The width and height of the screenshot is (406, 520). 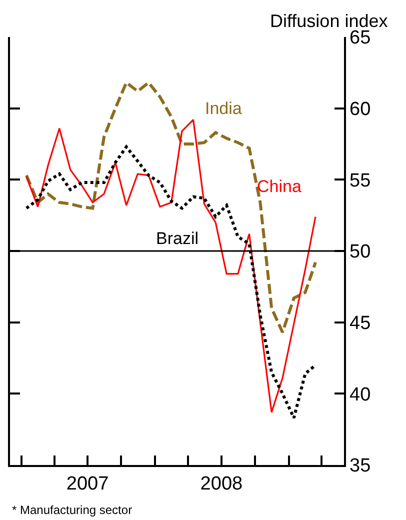 What do you see at coordinates (221, 484) in the screenshot?
I see `x-tick-label: 2008` at bounding box center [221, 484].